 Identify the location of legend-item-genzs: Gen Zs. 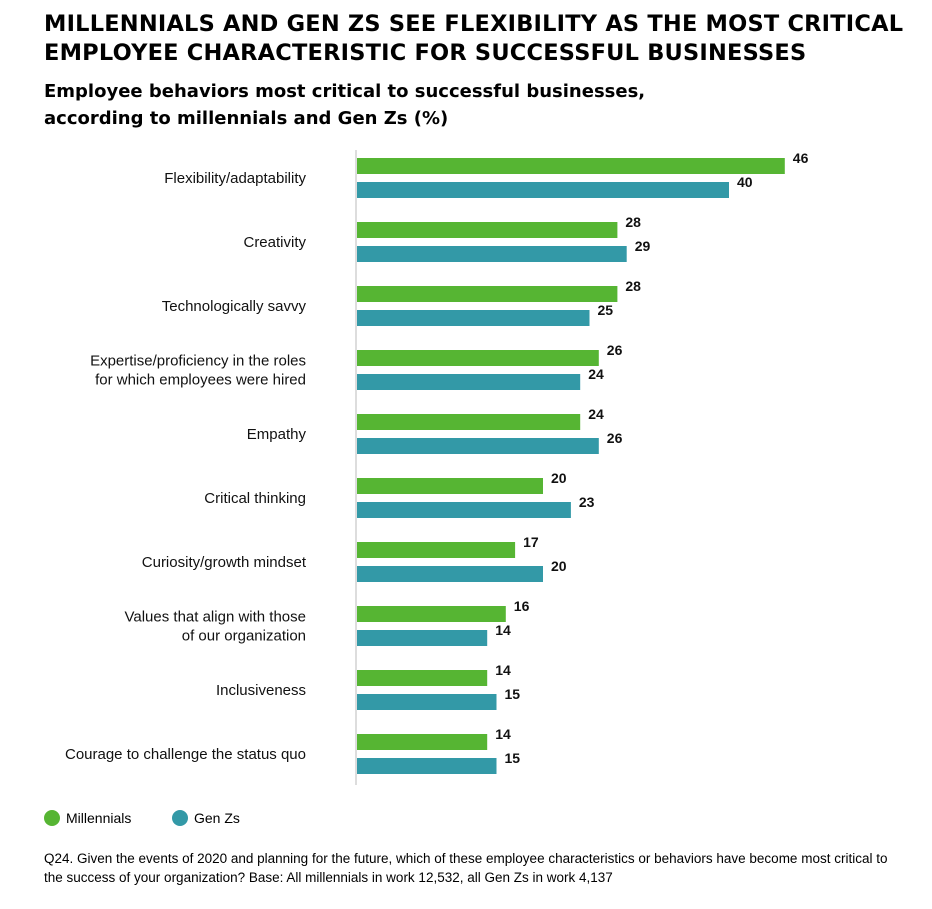
(206, 818).